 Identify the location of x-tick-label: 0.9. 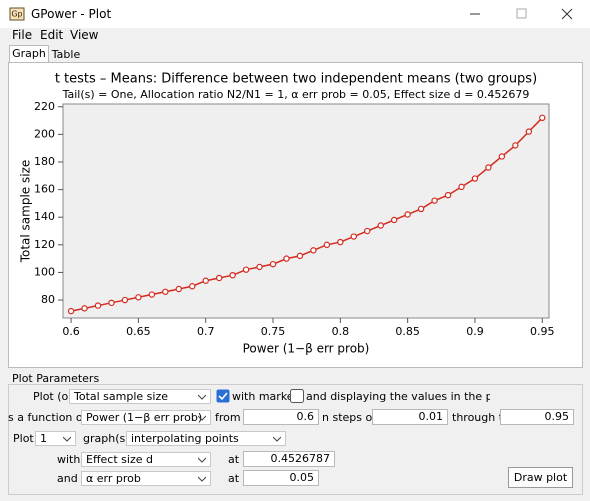
(475, 331).